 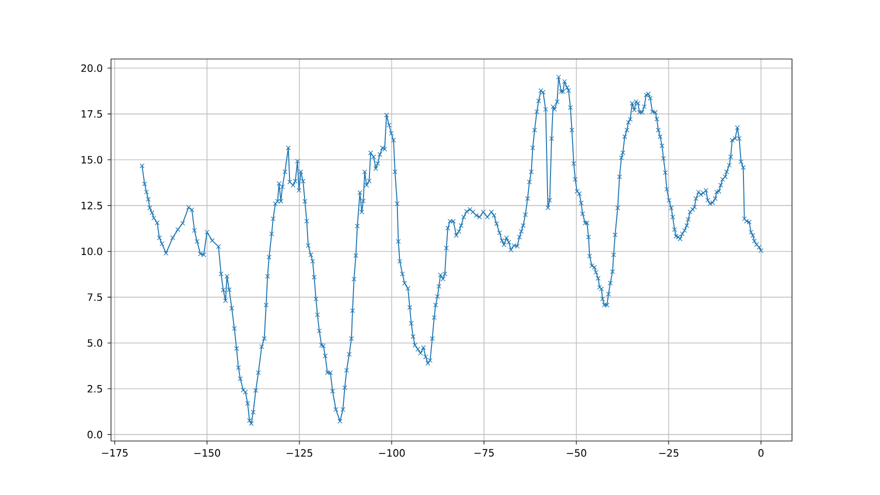 What do you see at coordinates (392, 453) in the screenshot?
I see `x-tick-label: −100` at bounding box center [392, 453].